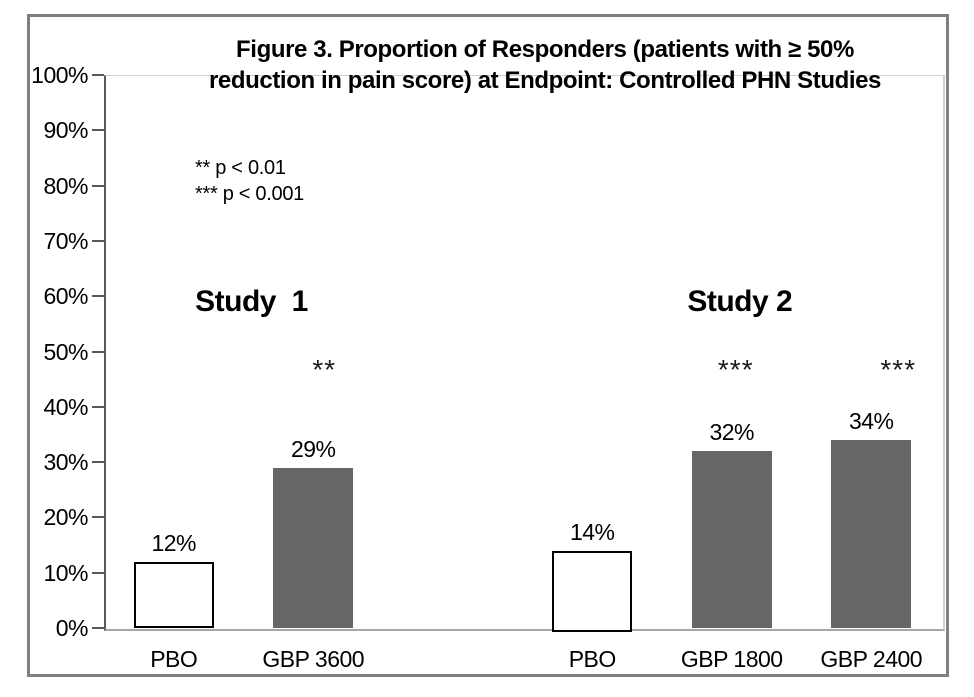 Image resolution: width=974 pixels, height=697 pixels. Describe the element at coordinates (174, 543) in the screenshot. I see `bar-value-label: 12%` at that location.